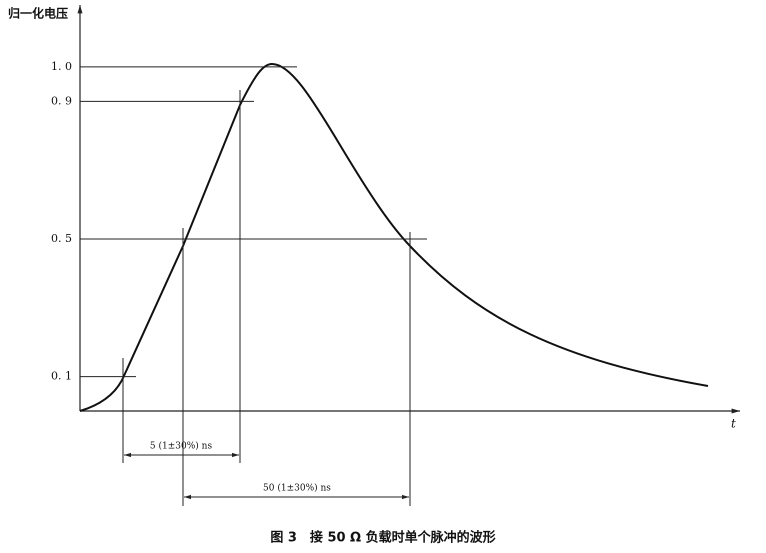 Image resolution: width=766 pixels, height=553 pixels. I want to click on x-axis-label: t, so click(733, 424).